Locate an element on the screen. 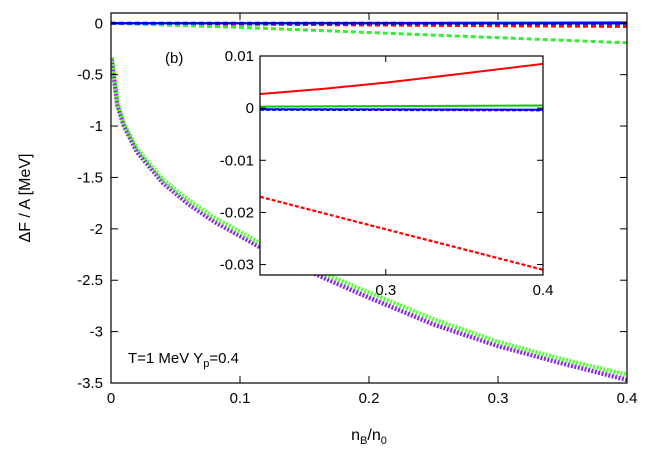 The height and width of the screenshot is (458, 654). annotation-sub: p is located at coordinates (206, 364).